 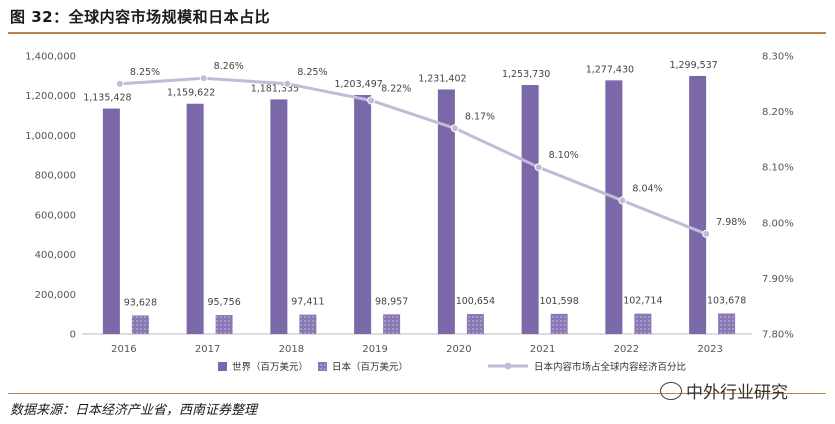 What do you see at coordinates (709, 349) in the screenshot?
I see `x-tick-label: 2023` at bounding box center [709, 349].